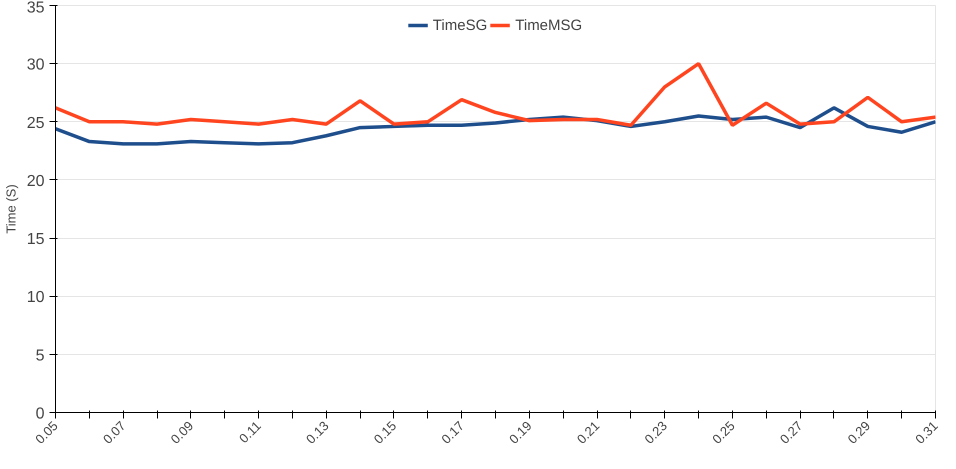  What do you see at coordinates (723, 432) in the screenshot?
I see `x-tick-label: 0.25` at bounding box center [723, 432].